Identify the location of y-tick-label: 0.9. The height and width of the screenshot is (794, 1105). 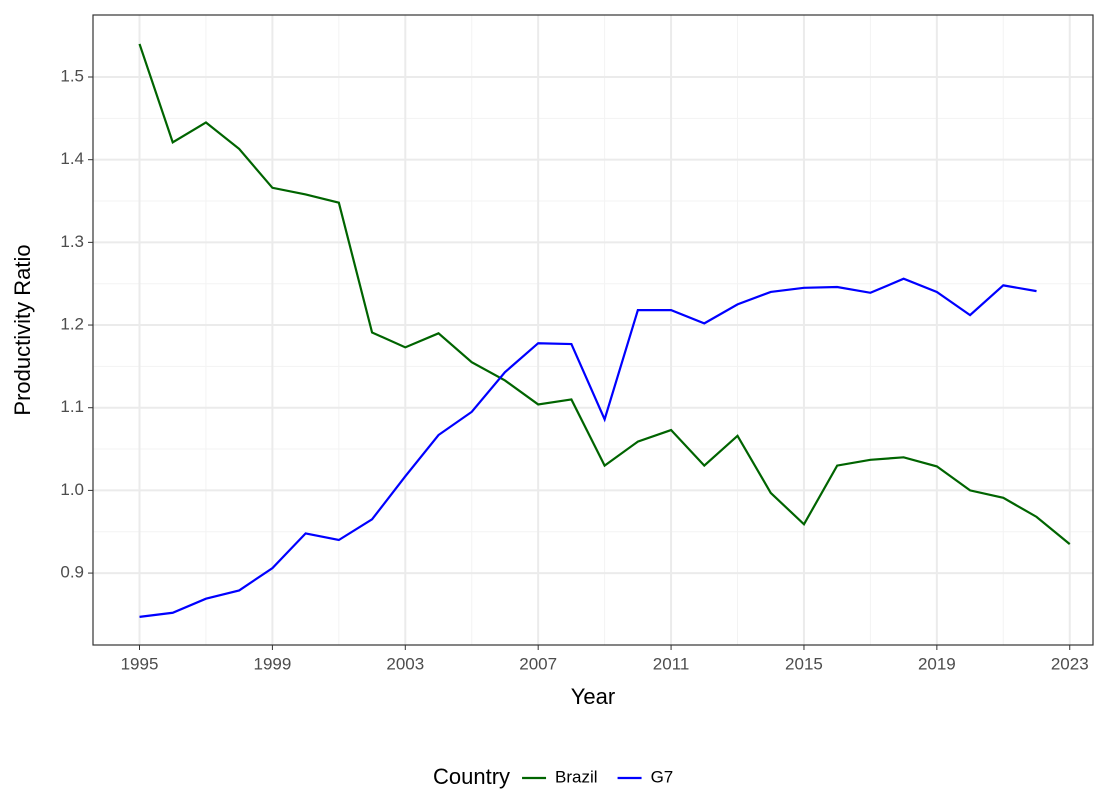
(72, 572).